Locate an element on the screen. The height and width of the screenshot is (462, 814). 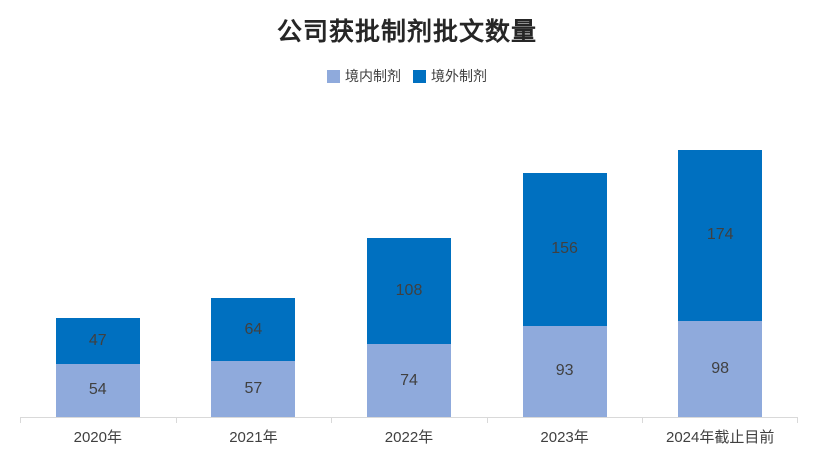
bar-2024年截止目前: 174 98 is located at coordinates (720, 283).